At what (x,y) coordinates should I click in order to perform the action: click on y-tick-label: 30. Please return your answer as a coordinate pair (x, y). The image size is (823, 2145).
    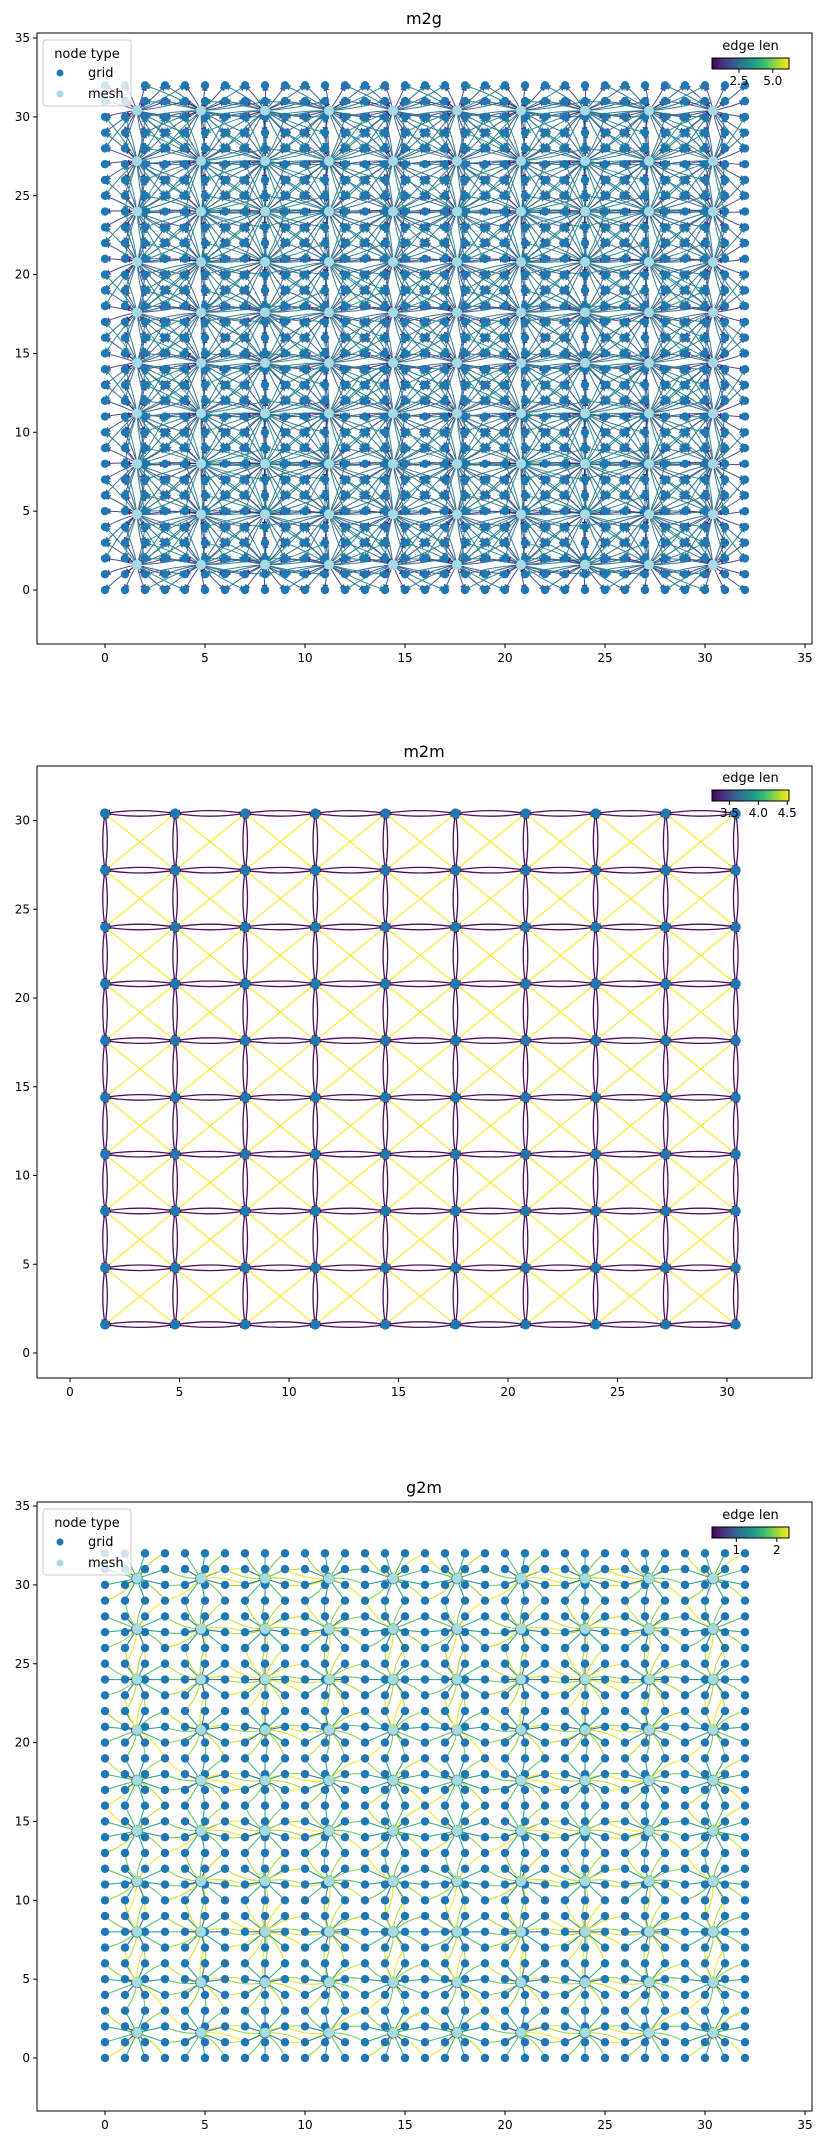
    Looking at the image, I should click on (22, 1585).